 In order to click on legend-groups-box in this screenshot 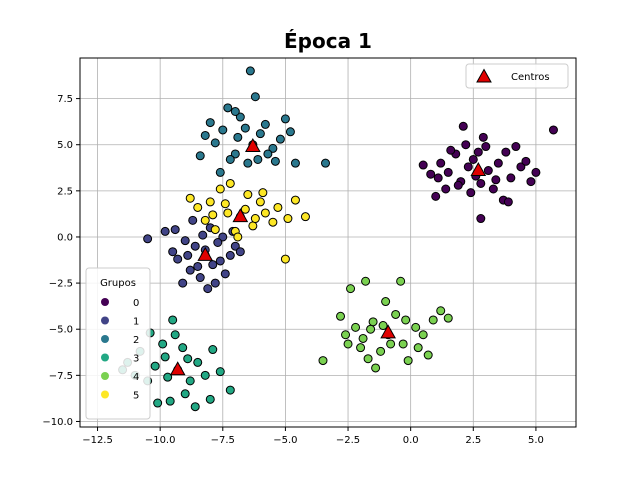, I will do `click(118, 343)`.